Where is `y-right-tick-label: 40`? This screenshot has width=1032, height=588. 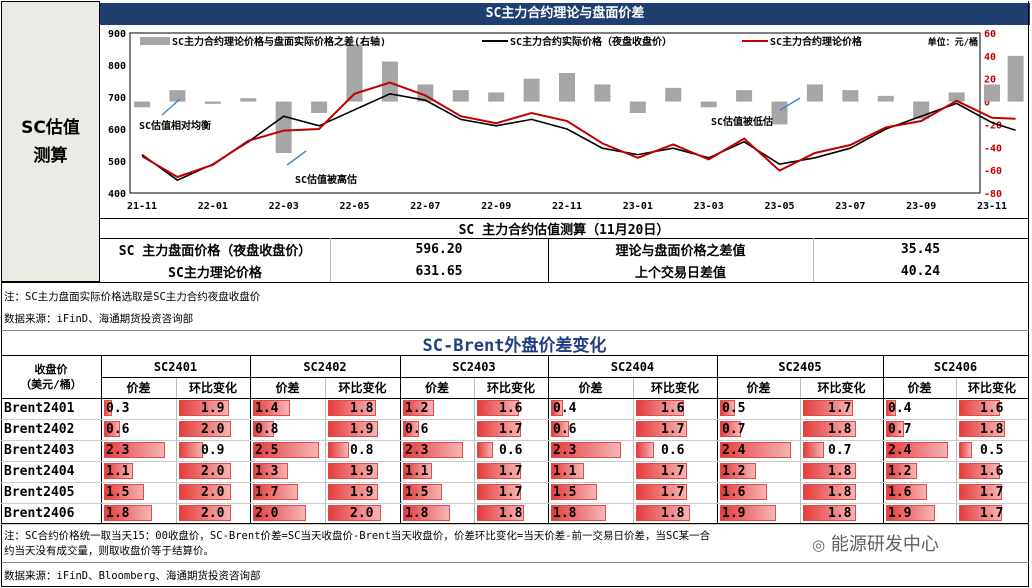 y-right-tick-label: 40 is located at coordinates (990, 57).